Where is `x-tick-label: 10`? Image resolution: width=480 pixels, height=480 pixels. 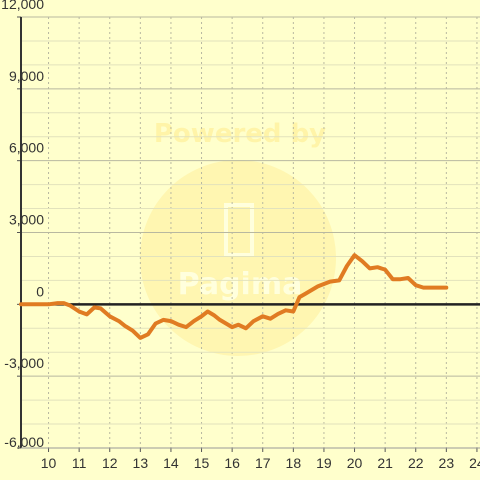 x-tick-label: 10 is located at coordinates (49, 463).